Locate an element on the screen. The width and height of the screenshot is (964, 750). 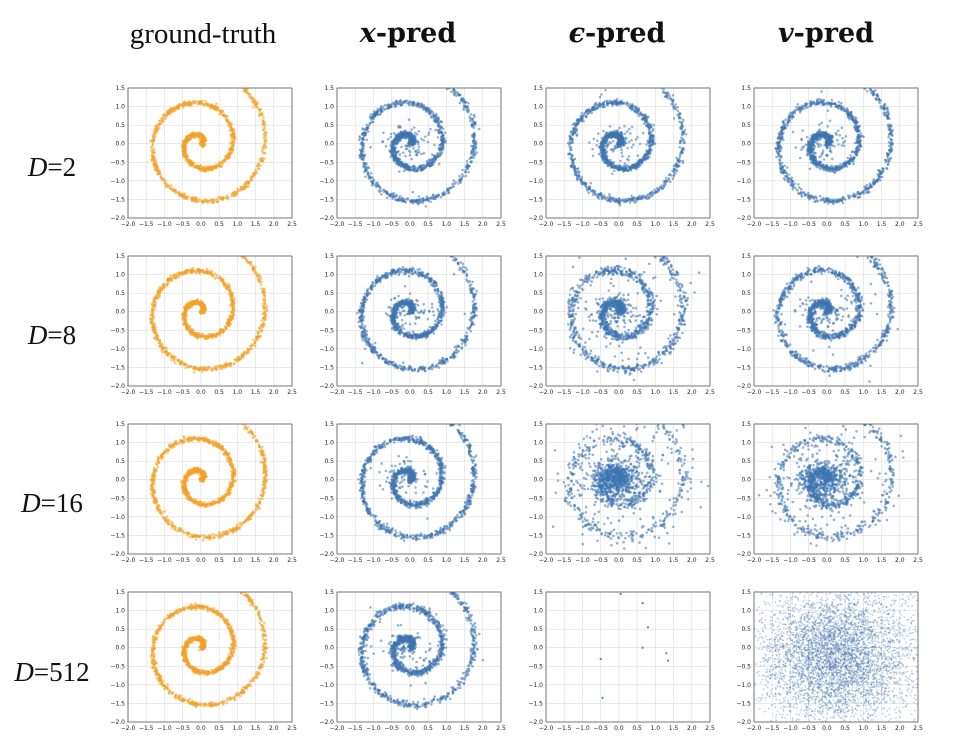
x-tick-label: 1.5 is located at coordinates (256, 224).